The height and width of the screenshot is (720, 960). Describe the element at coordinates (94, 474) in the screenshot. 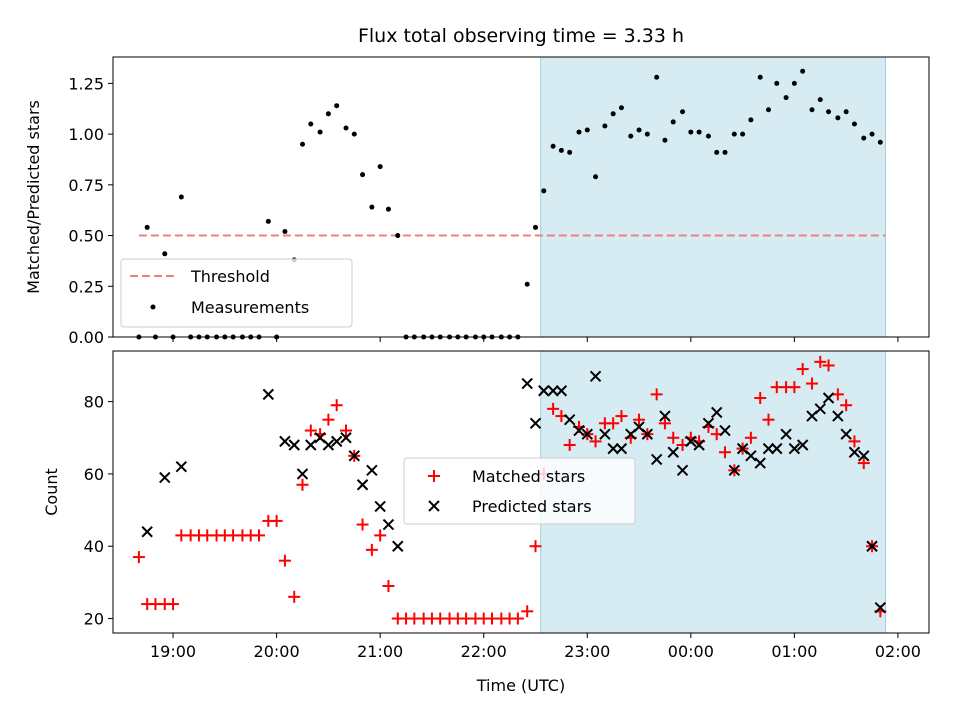

I see `bottom-y-tick-label: 60` at that location.